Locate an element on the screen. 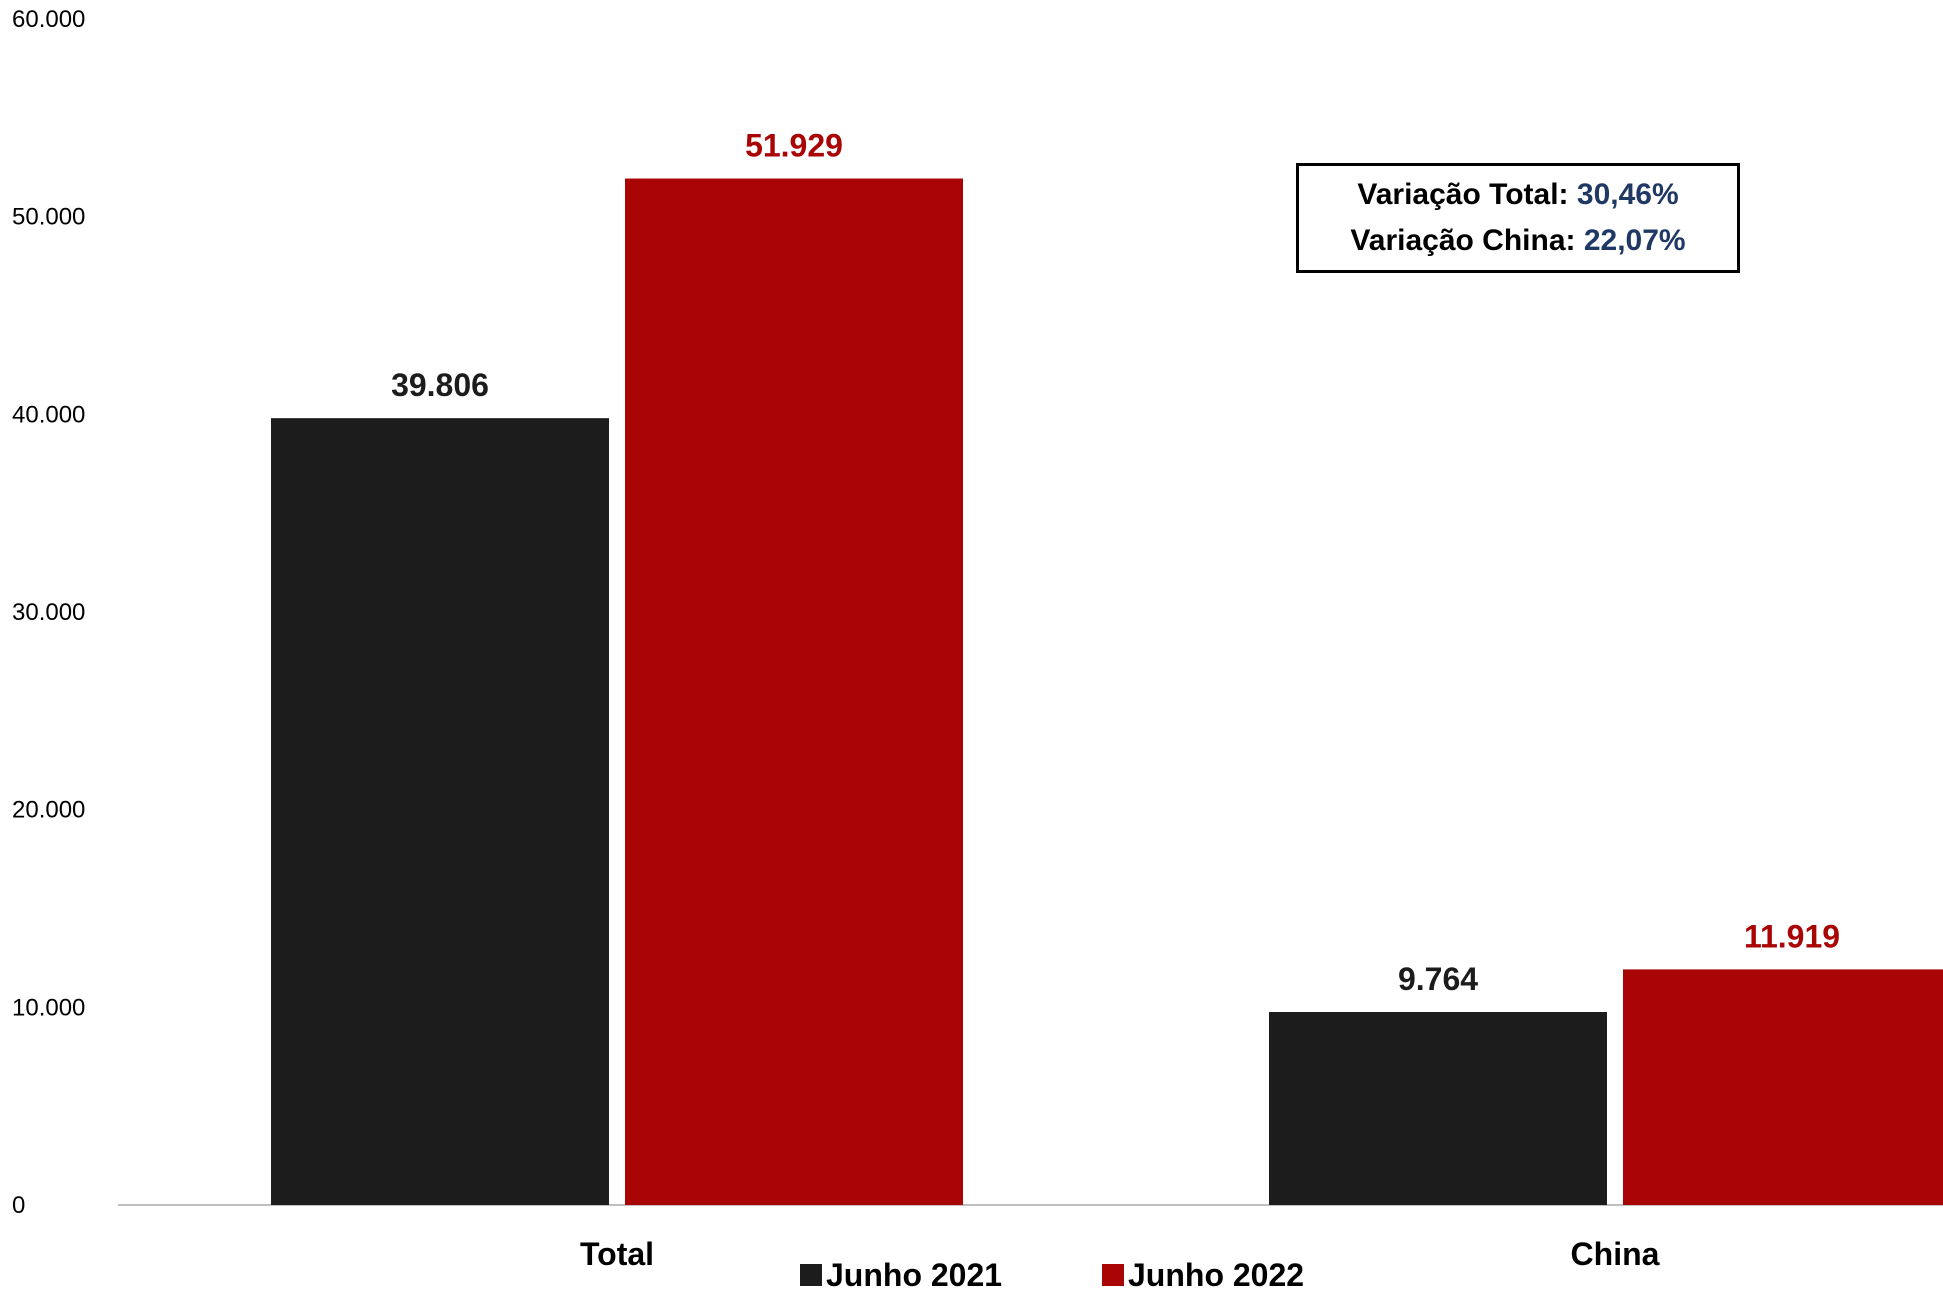 Image resolution: width=1943 pixels, height=1291 pixels. variation-china-line: Variação China: 22,07% is located at coordinates (1517, 241).